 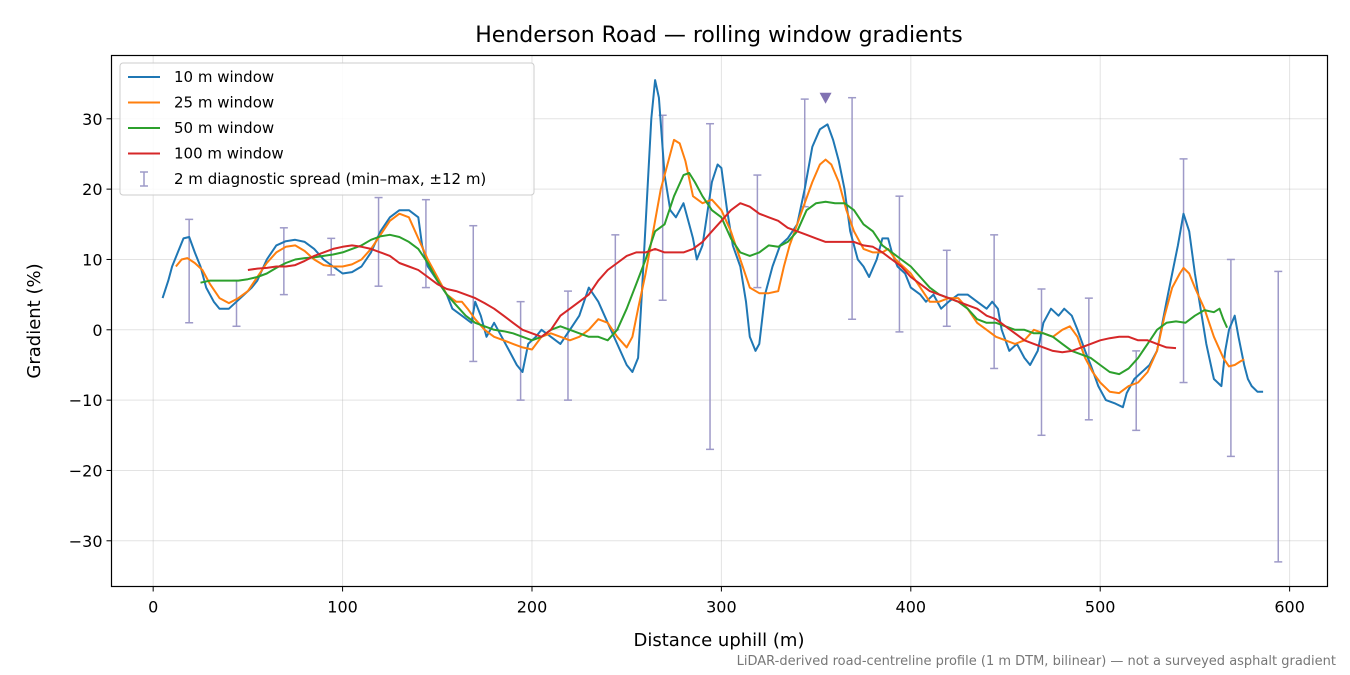 I want to click on y-axis-label: Gradient (%), so click(x=34, y=320).